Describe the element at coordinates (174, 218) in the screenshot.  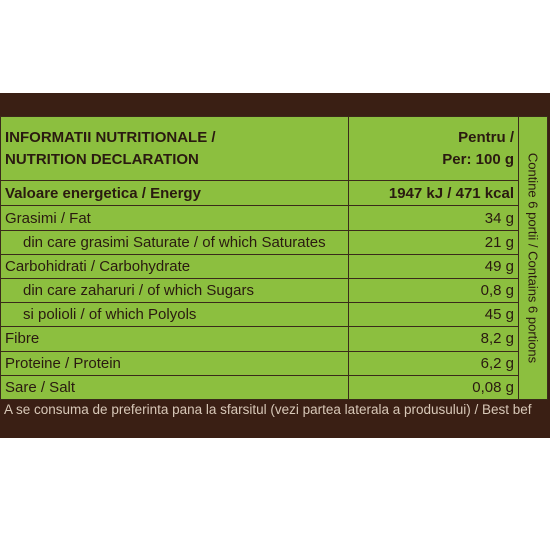
I see `fat-label: Grasimi / Fat` at that location.